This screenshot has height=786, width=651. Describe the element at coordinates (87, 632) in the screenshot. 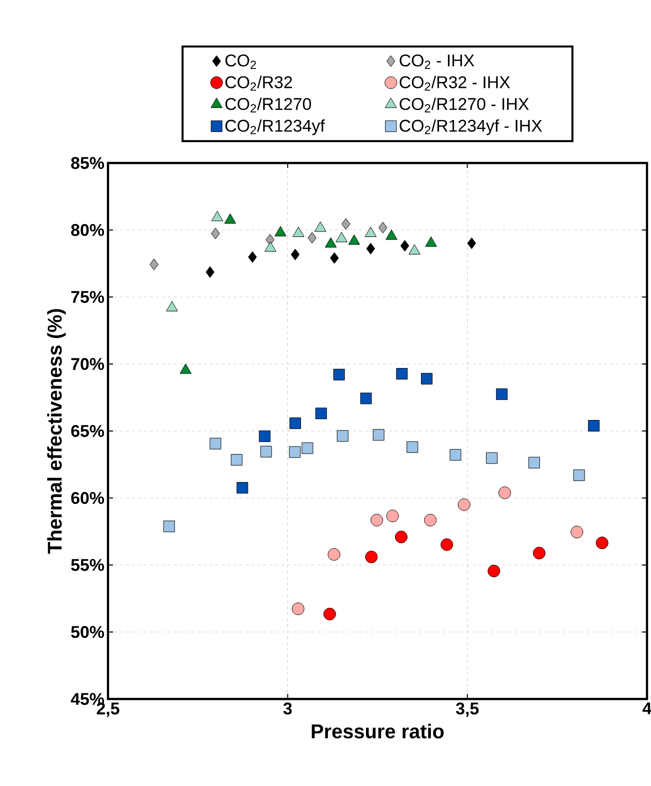

I see `y-tick-label: 50%` at that location.